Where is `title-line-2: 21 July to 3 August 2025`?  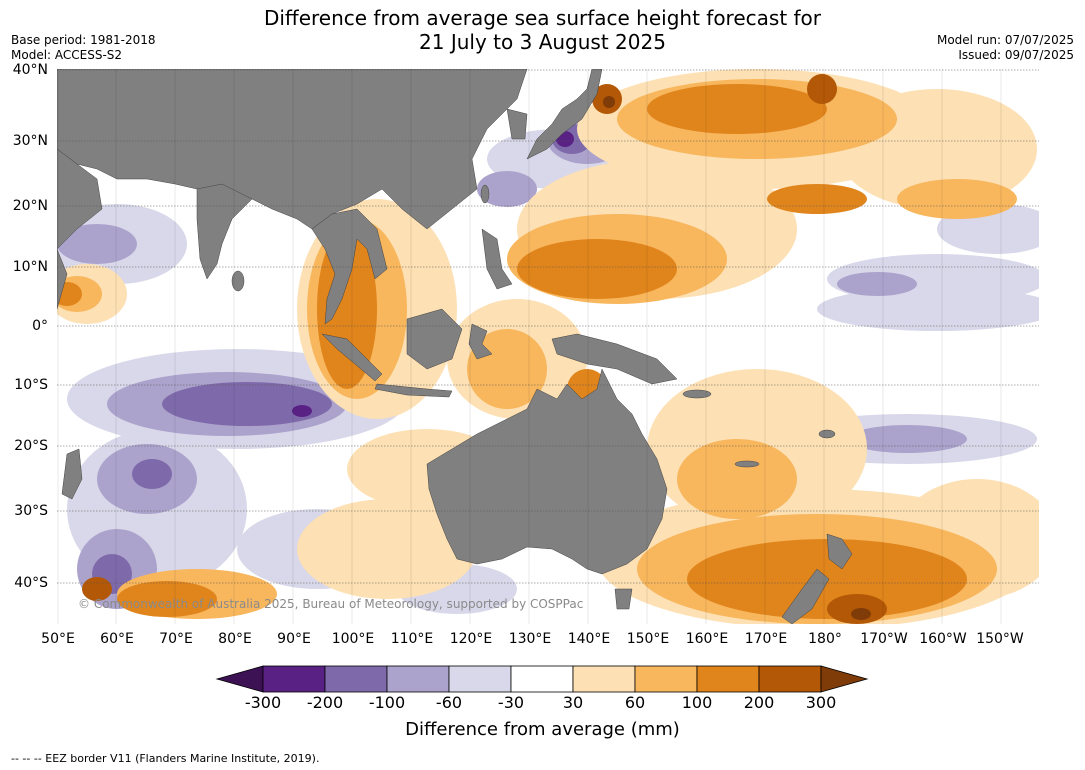 title-line-2: 21 July to 3 August 2025 is located at coordinates (542, 42).